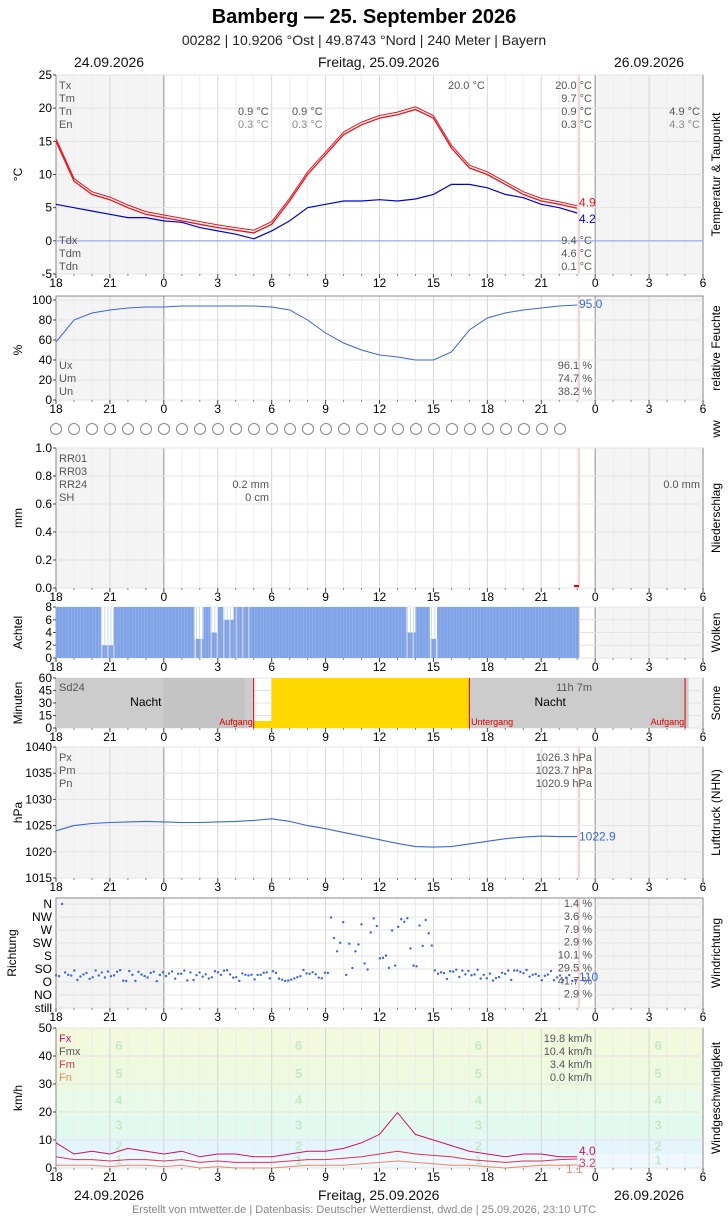 The width and height of the screenshot is (728, 1218). Describe the element at coordinates (146, 702) in the screenshot. I see `sun-night-label-prev: Nacht` at that location.